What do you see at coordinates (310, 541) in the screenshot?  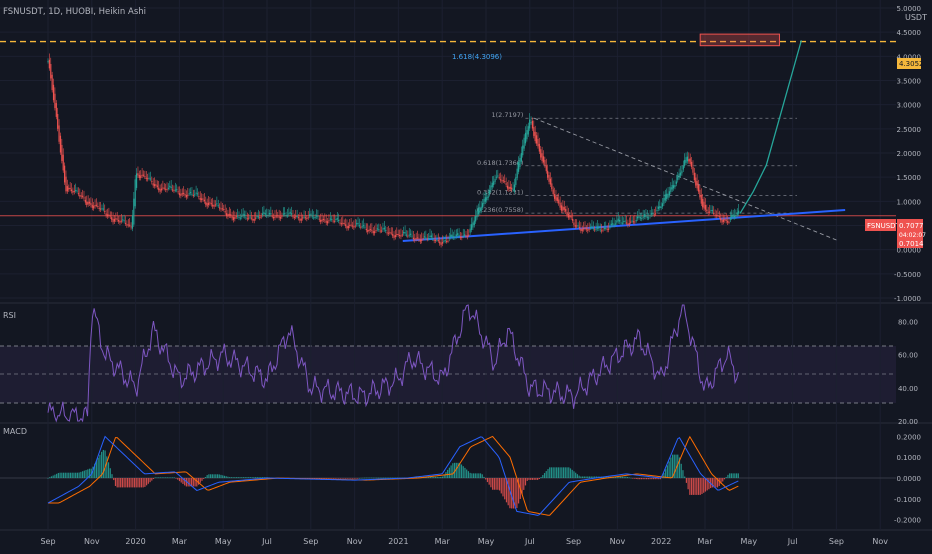 I see `time-axis-label: Sep` at bounding box center [310, 541].